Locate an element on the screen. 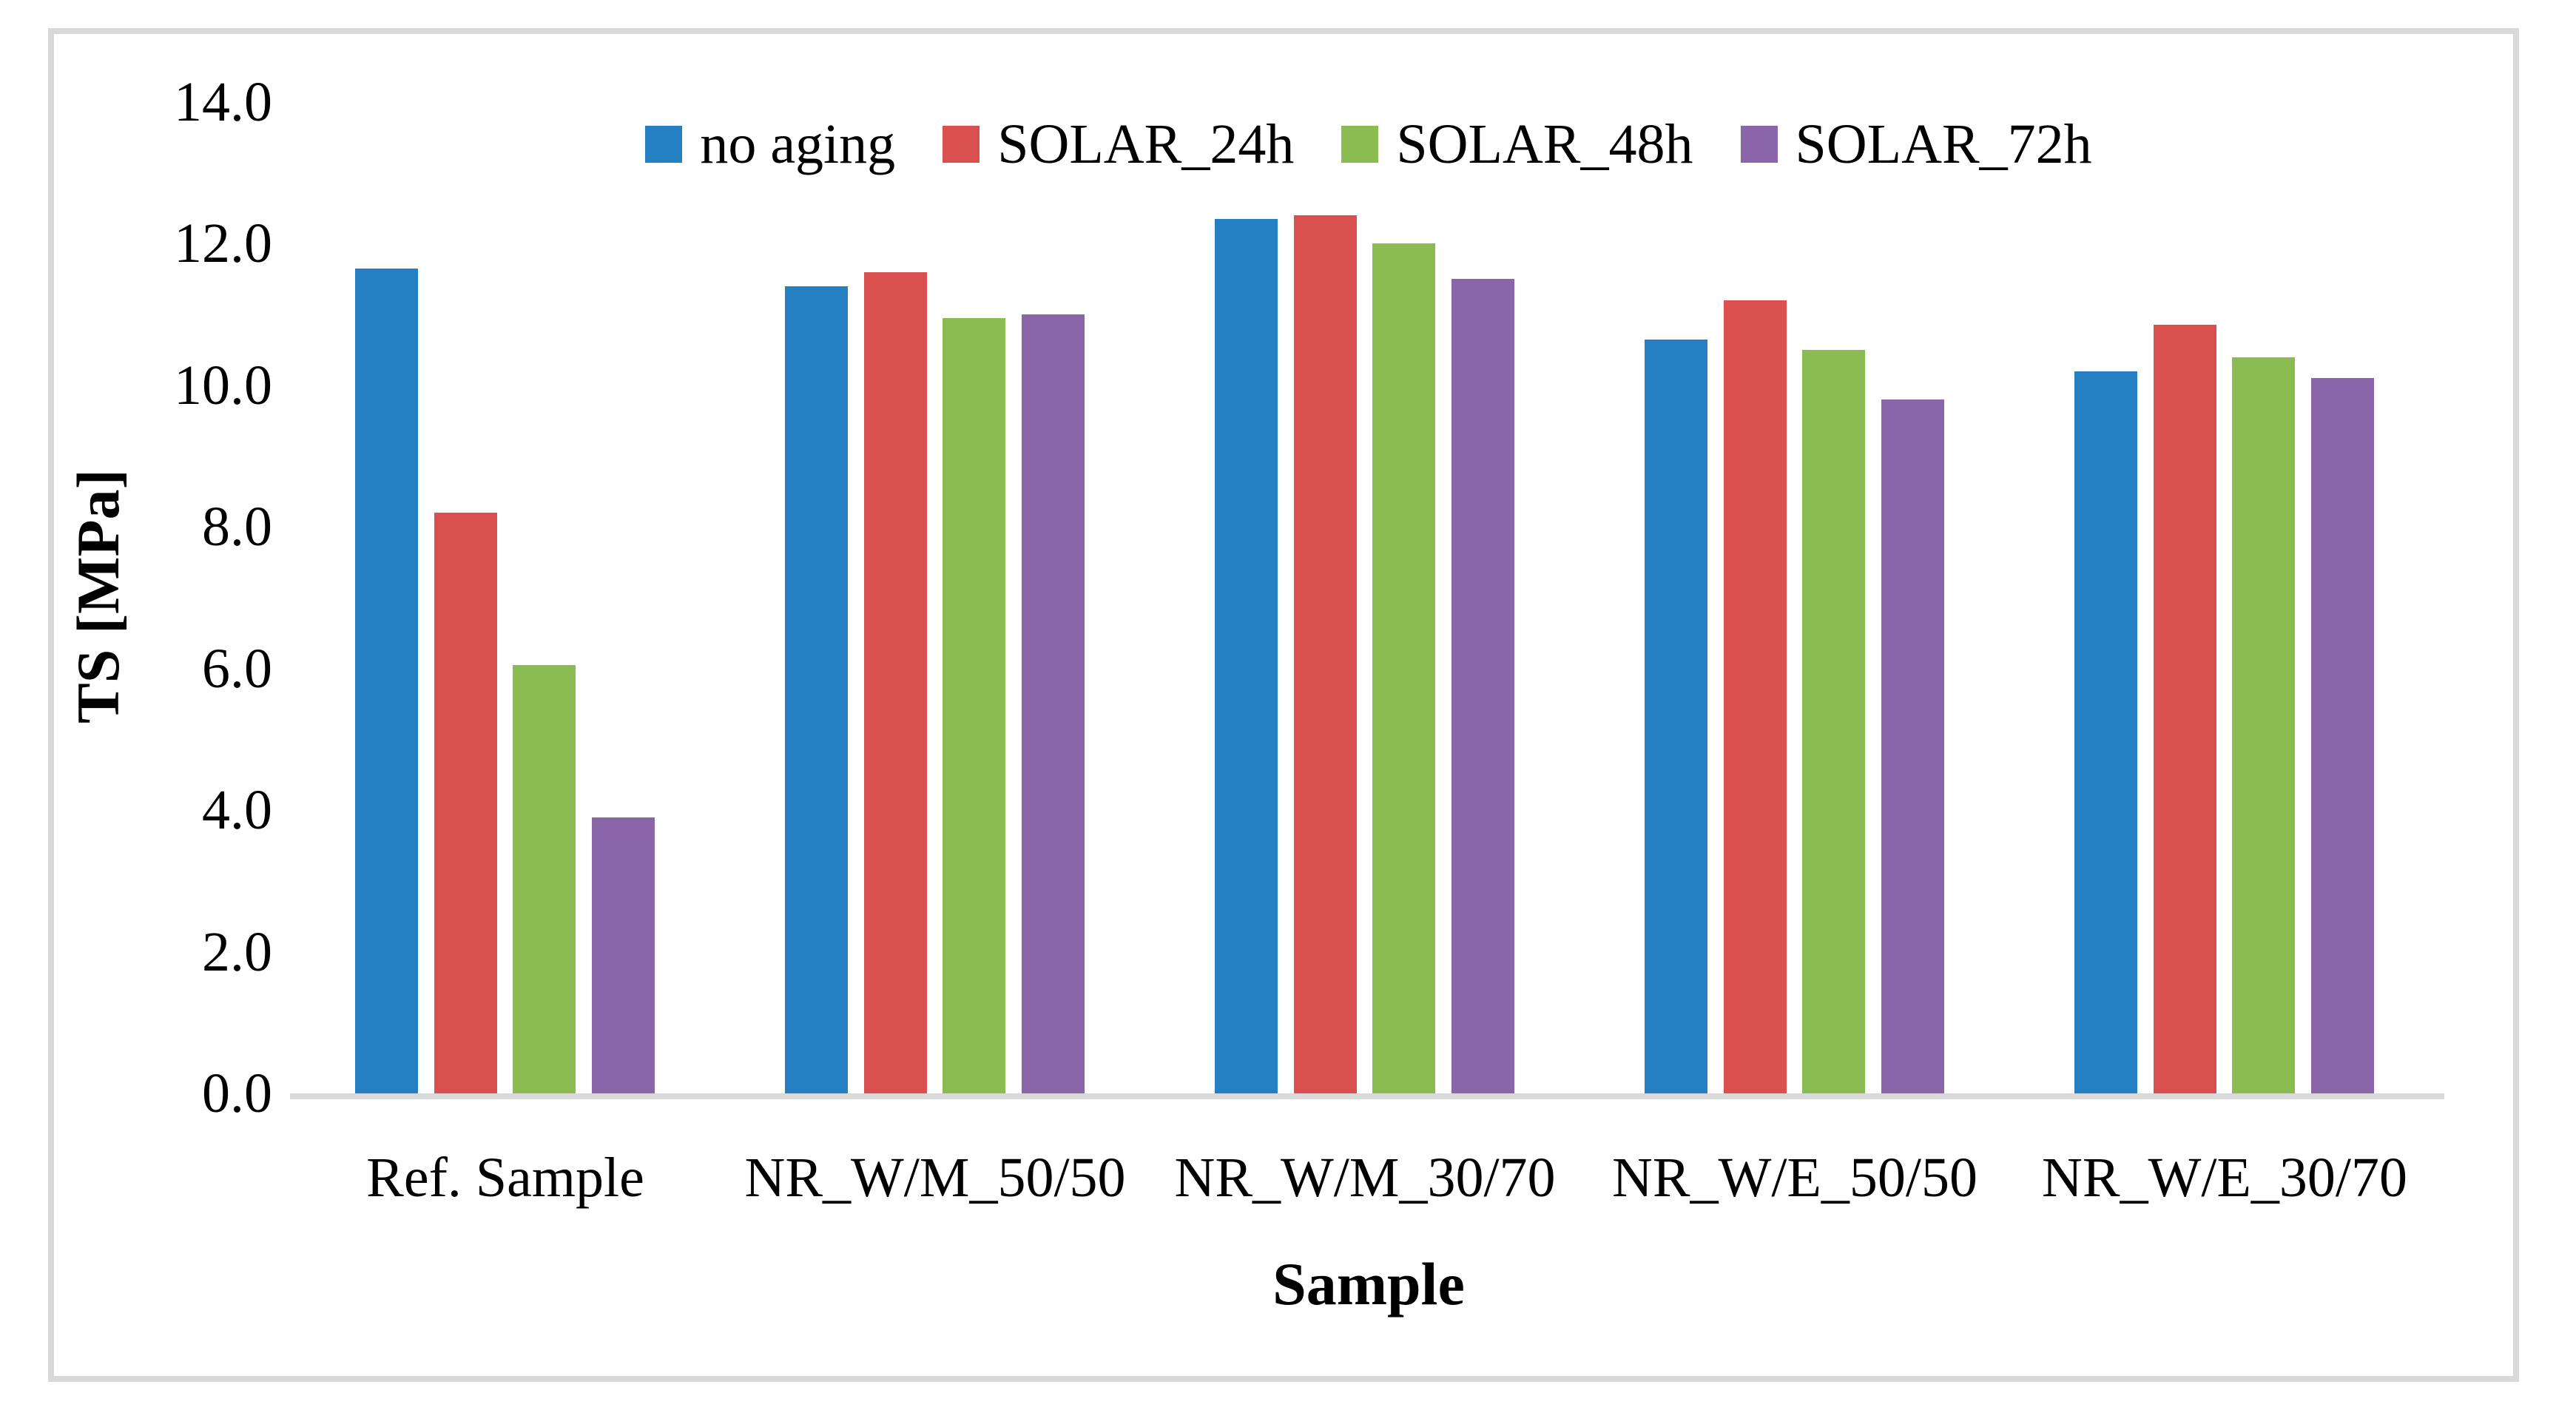 The width and height of the screenshot is (2576, 1410). bar-group-NR_W/E_30/70 is located at coordinates (2224, 597).